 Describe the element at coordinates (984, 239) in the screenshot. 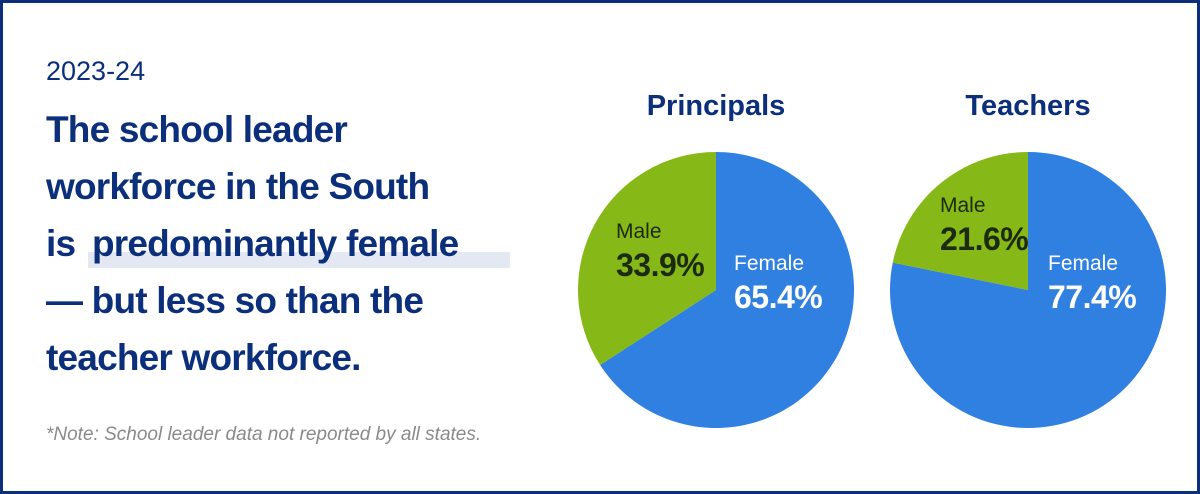

I see `slice-value: 21.6%` at that location.